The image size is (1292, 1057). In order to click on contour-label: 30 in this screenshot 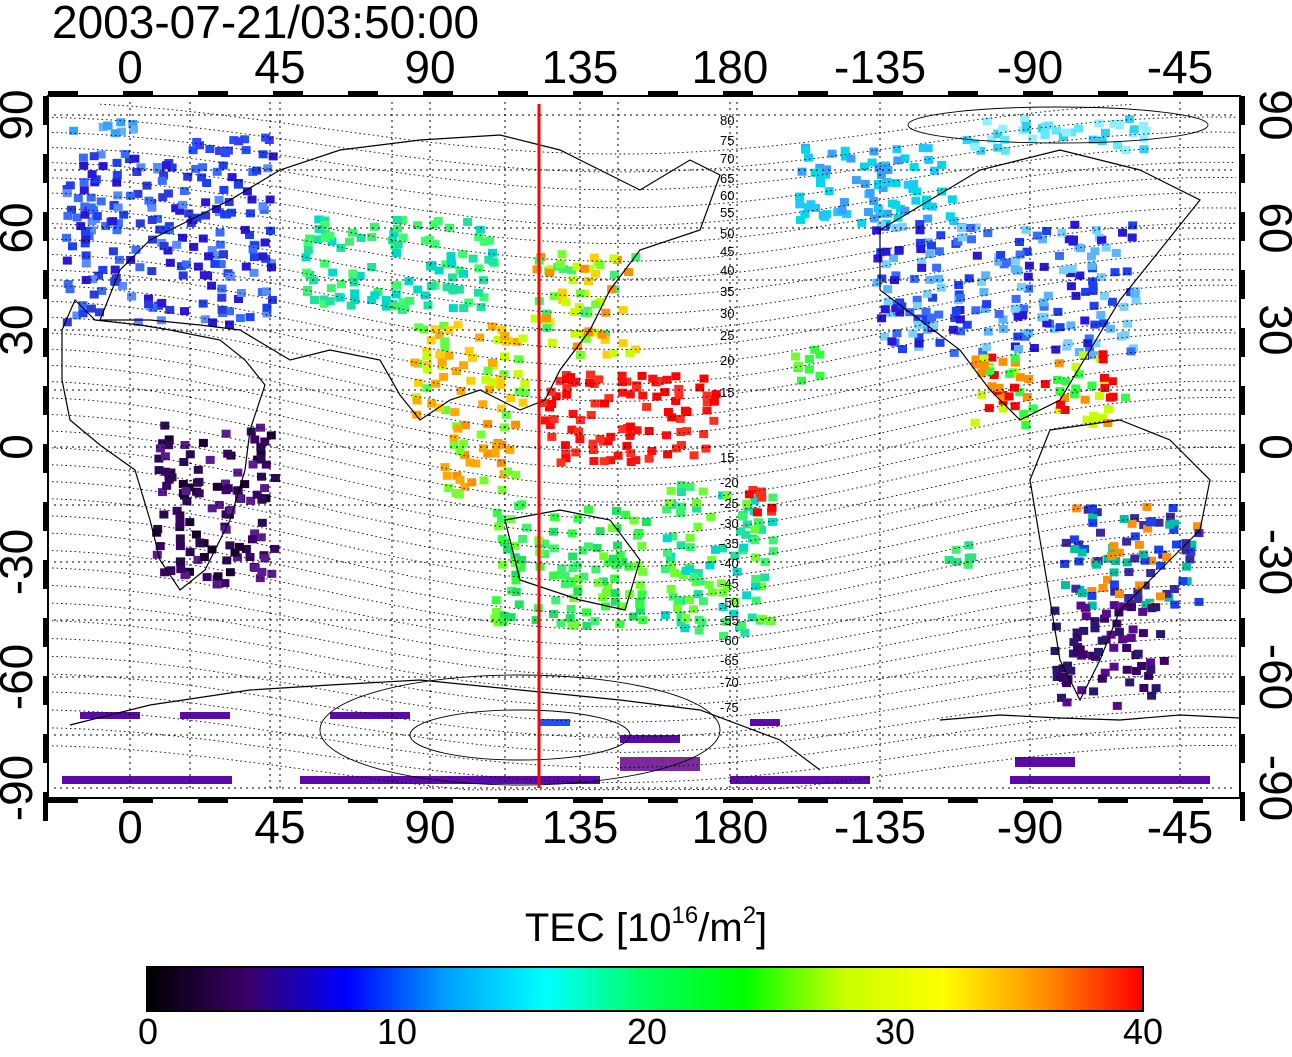, I will do `click(727, 313)`.